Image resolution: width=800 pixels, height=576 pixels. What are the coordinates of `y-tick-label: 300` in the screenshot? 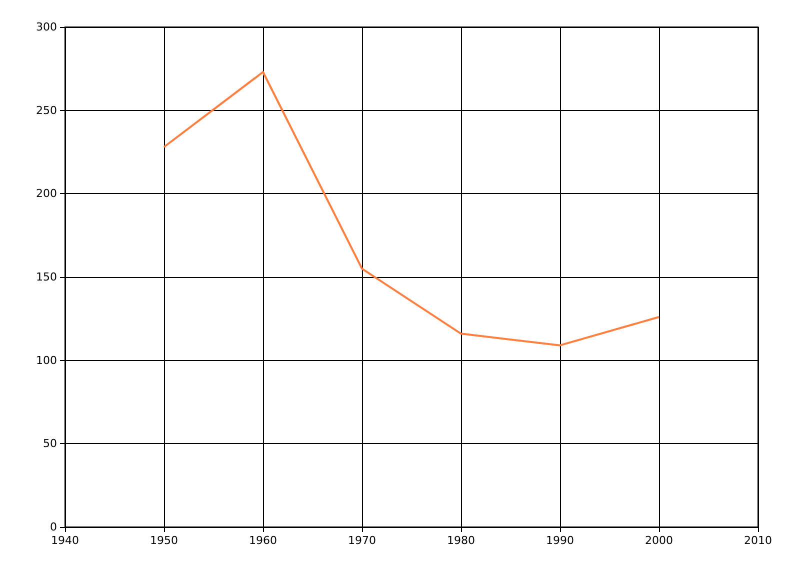 It's located at (46, 27).